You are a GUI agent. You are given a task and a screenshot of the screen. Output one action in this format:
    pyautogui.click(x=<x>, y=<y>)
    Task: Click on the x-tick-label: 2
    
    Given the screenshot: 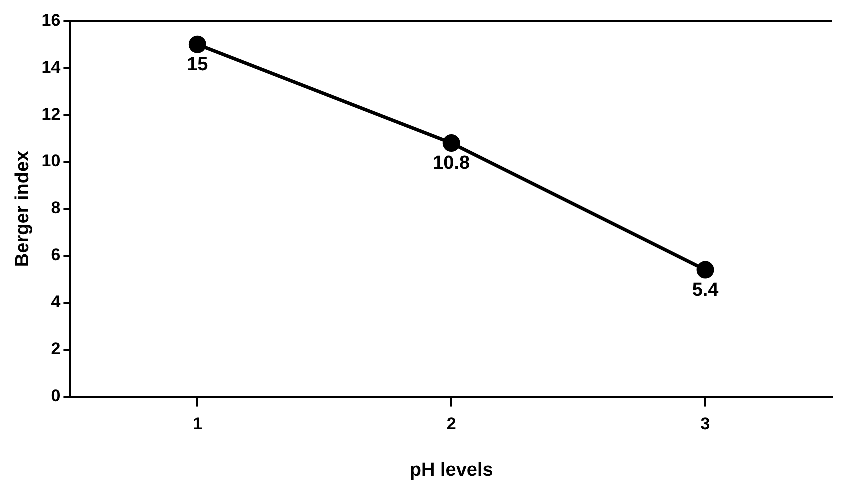 What is the action you would take?
    pyautogui.click(x=451, y=424)
    